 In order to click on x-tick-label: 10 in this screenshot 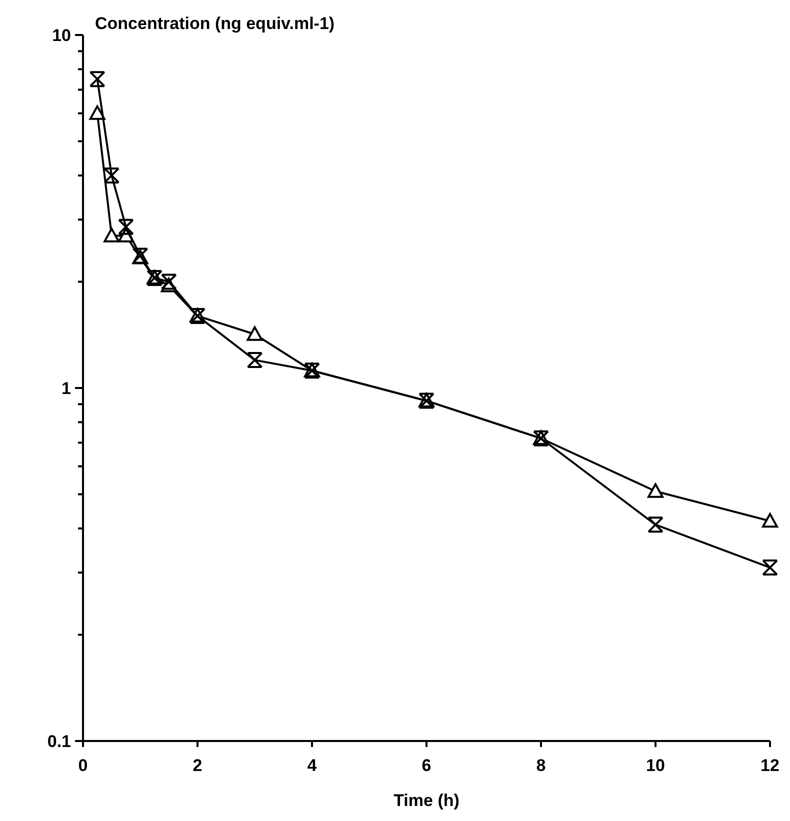, I will do `click(655, 765)`.